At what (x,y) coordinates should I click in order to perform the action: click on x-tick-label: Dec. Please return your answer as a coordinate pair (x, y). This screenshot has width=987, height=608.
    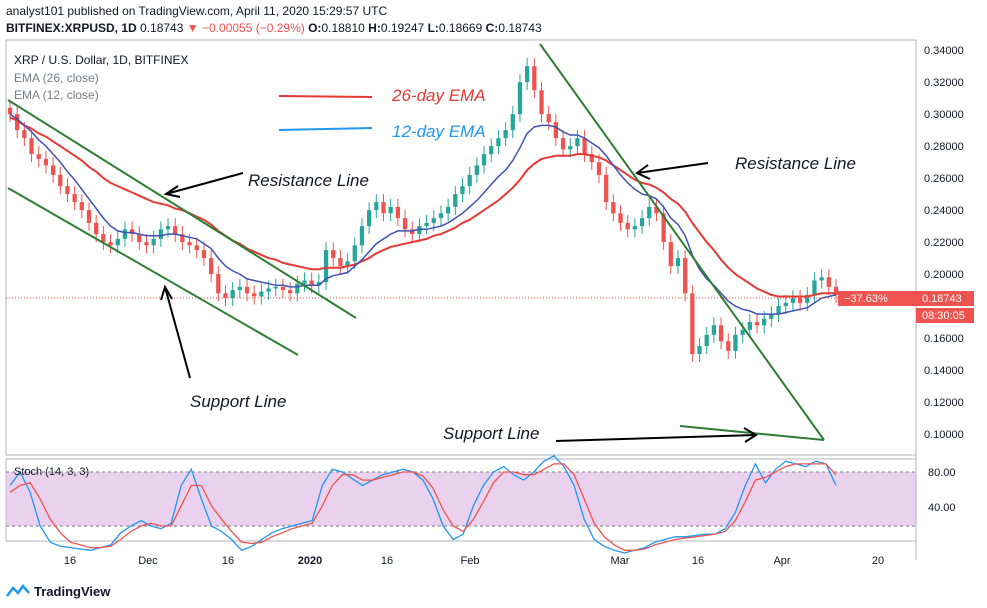
    Looking at the image, I should click on (148, 561).